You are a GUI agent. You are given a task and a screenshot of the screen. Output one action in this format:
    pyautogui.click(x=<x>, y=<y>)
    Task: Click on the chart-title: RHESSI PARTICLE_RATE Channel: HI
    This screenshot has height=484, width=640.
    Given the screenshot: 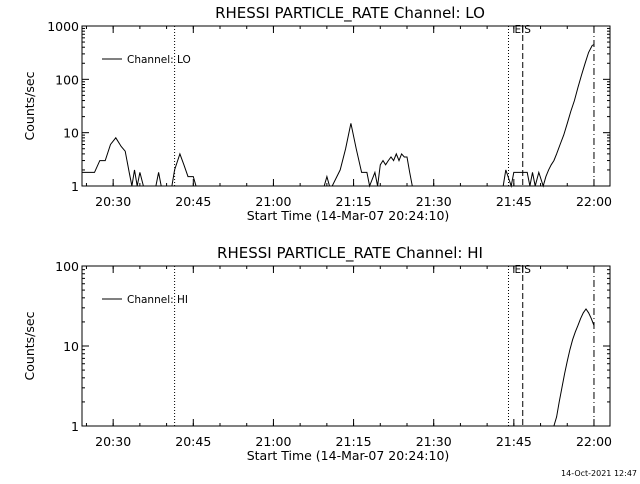 What is the action you would take?
    pyautogui.click(x=350, y=253)
    